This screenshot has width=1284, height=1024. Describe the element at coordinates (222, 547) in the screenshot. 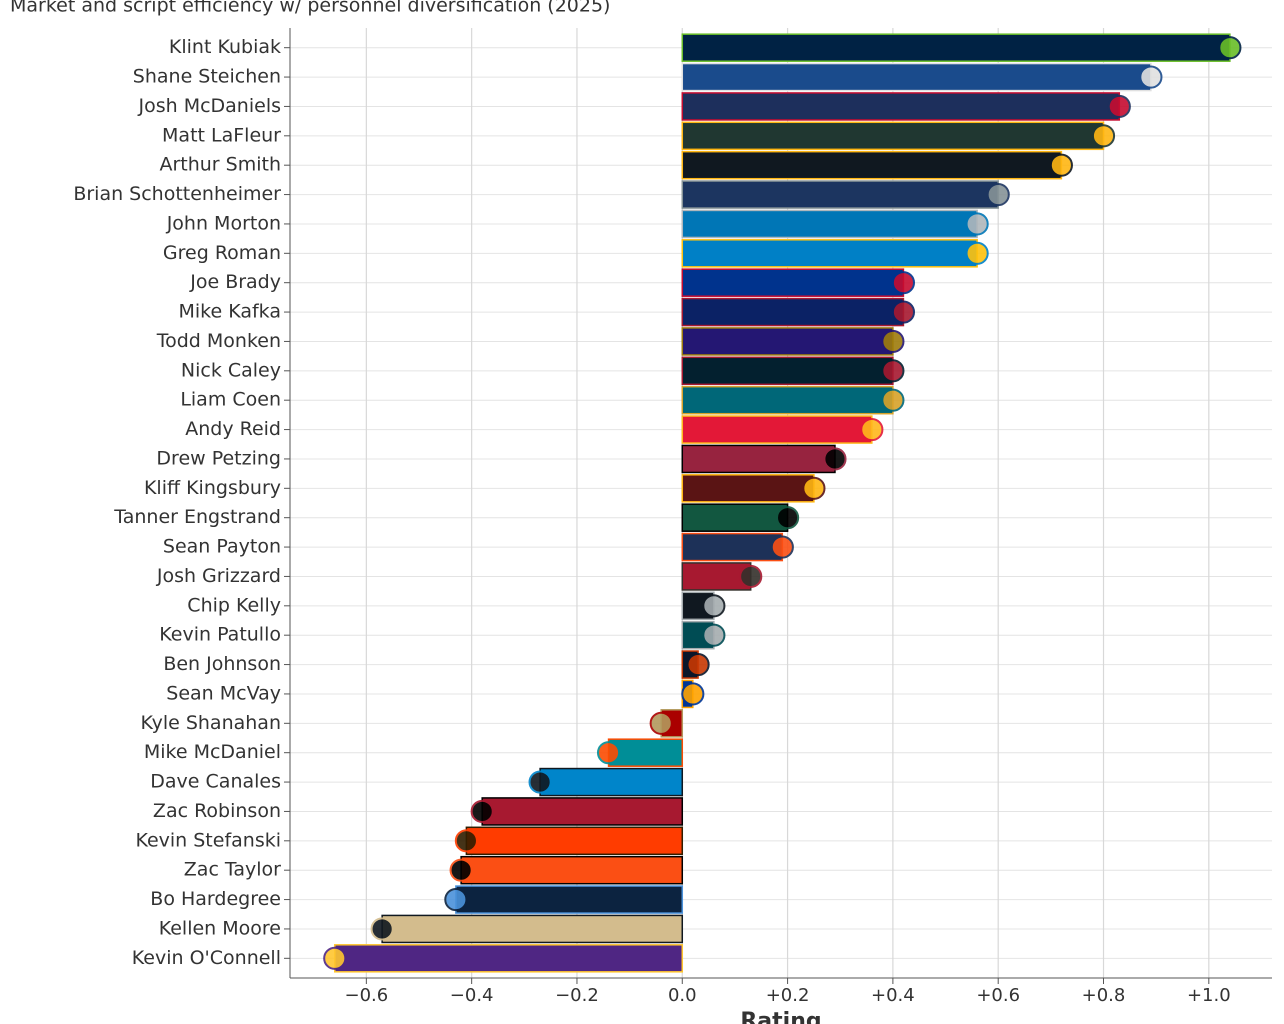

I see `y-tick-label: Sean Payton` at that location.